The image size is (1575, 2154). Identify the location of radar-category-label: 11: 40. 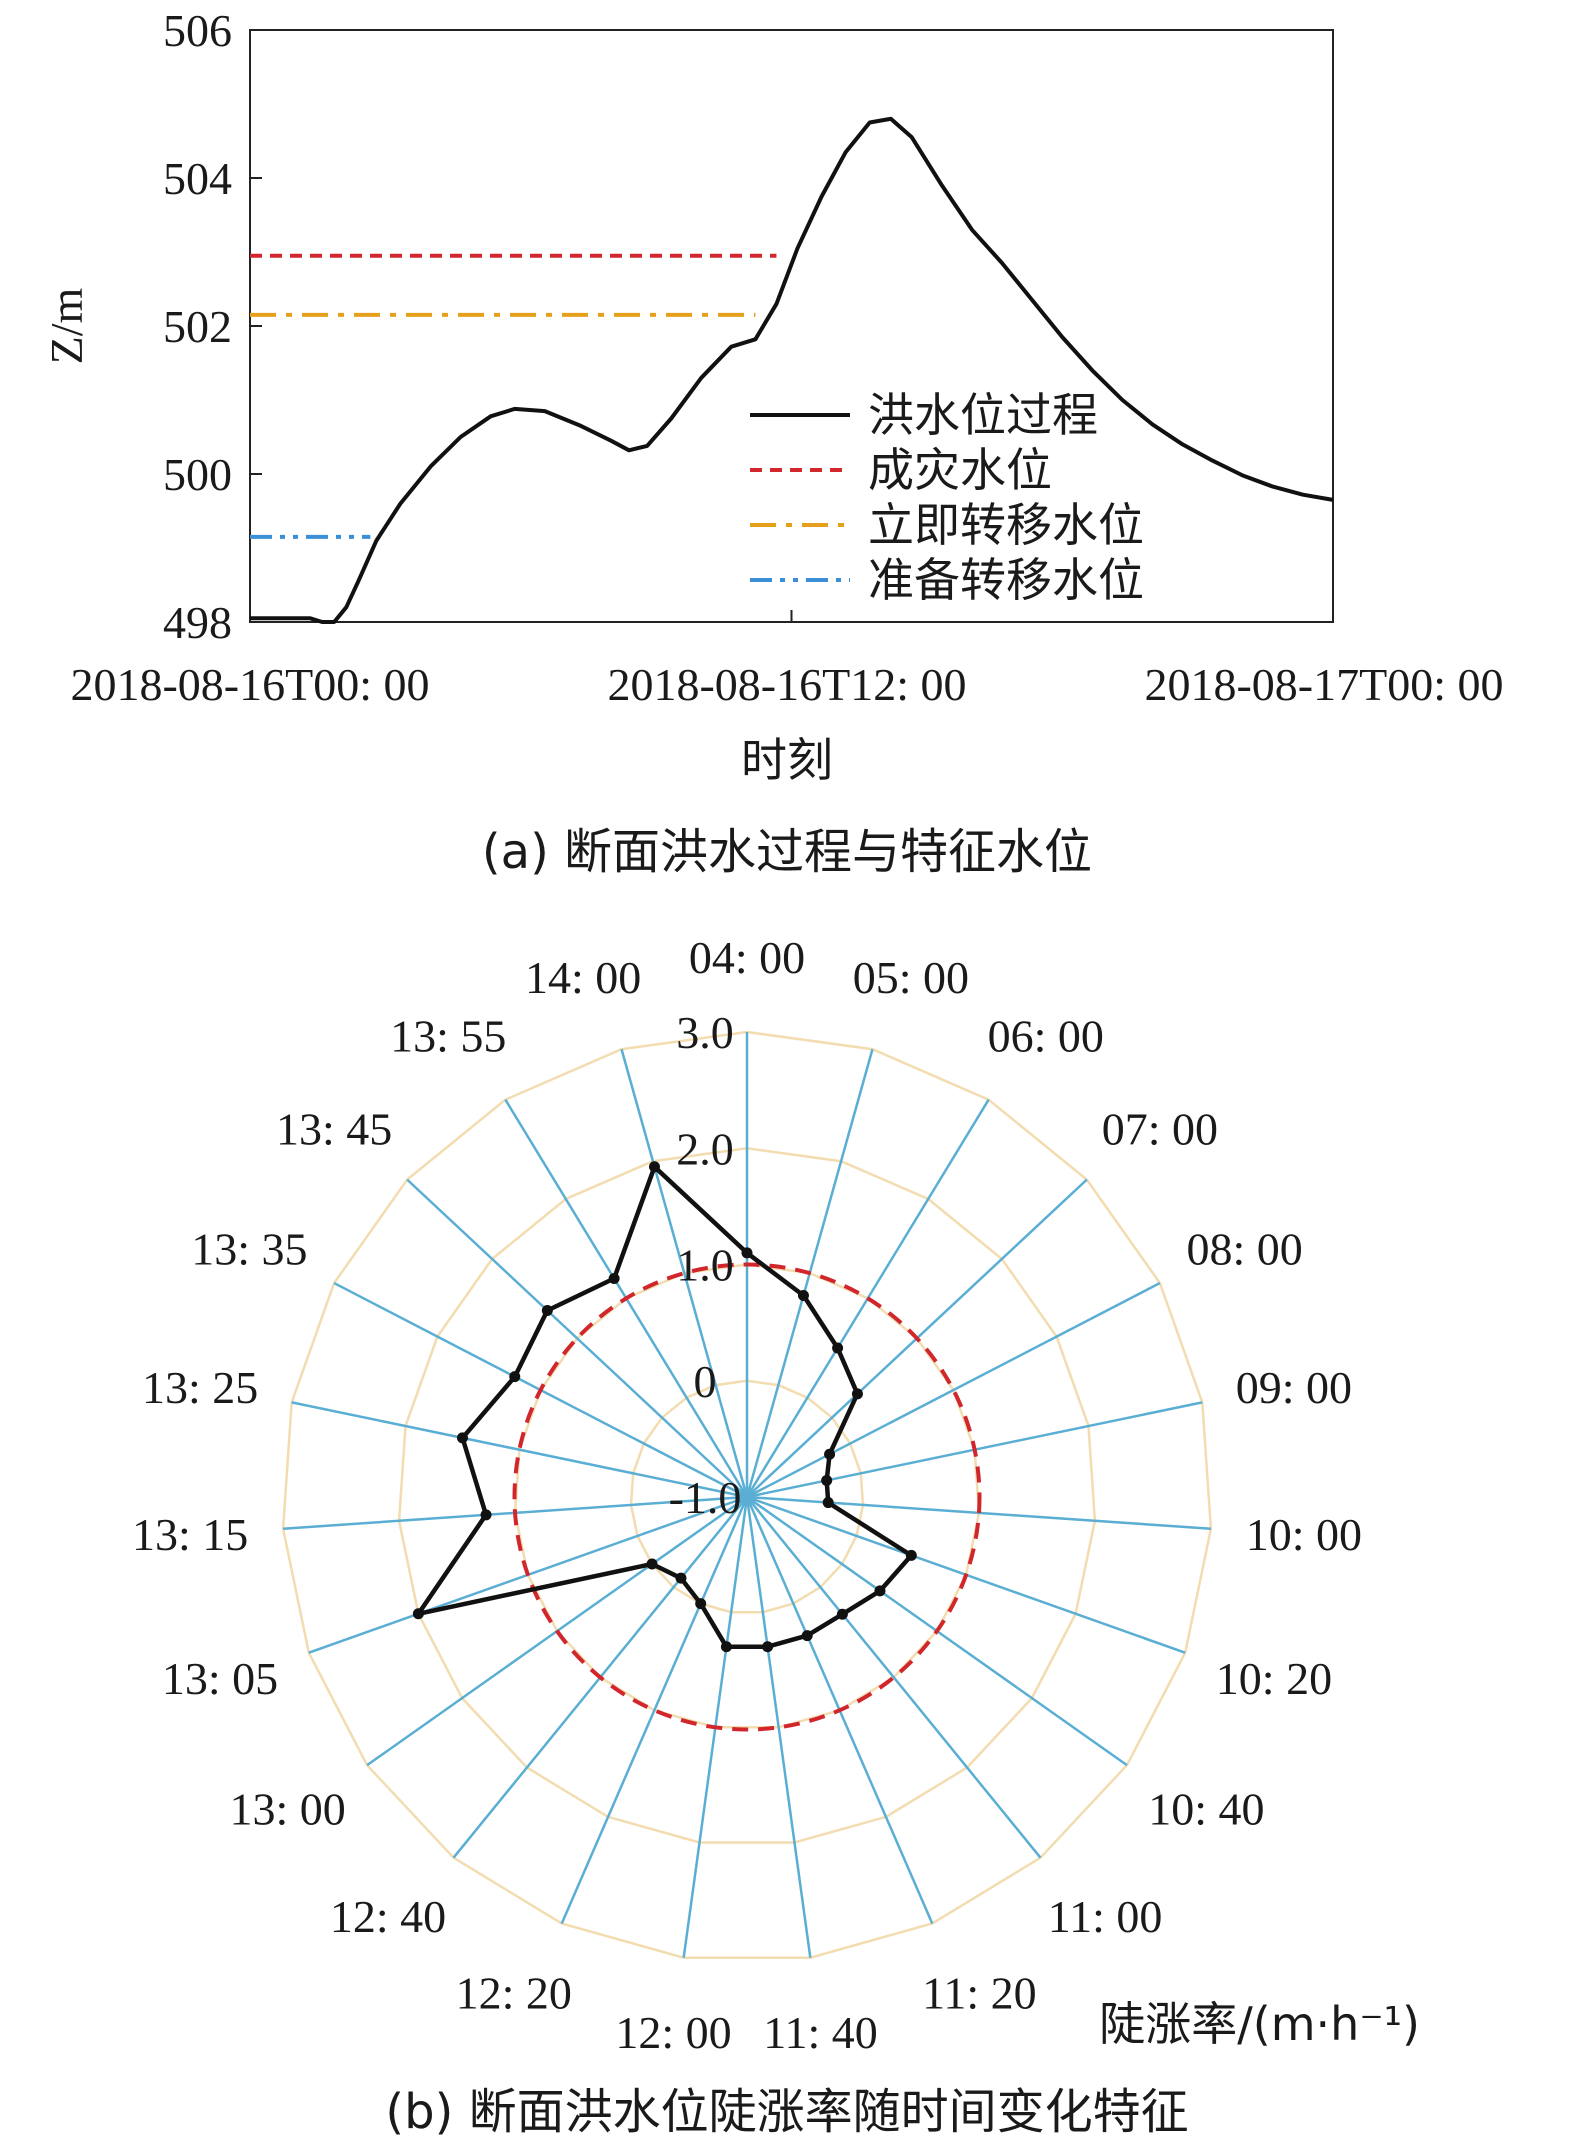
(820, 2032).